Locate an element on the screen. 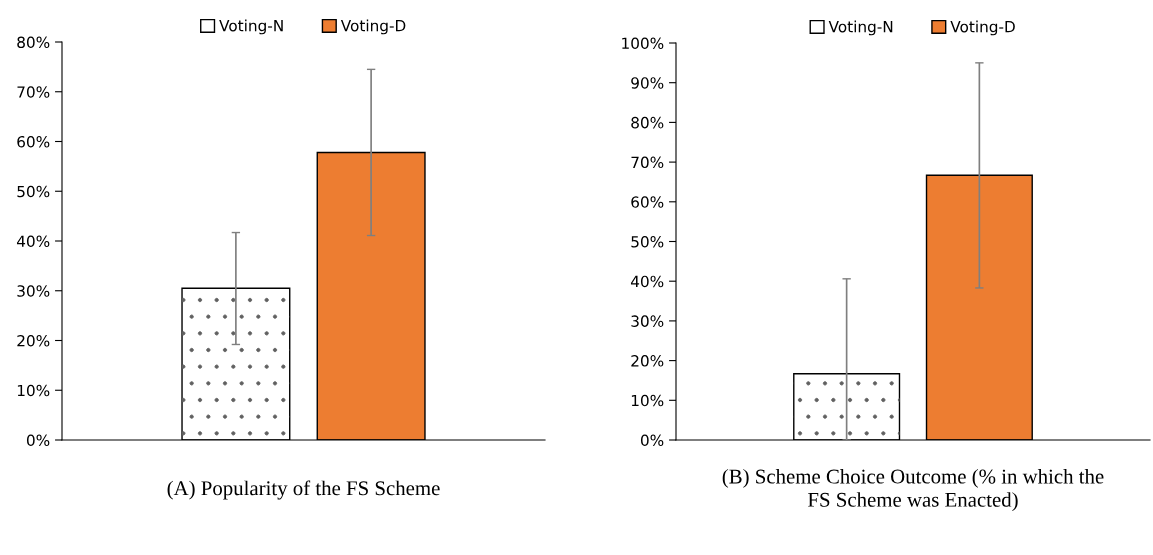 The image size is (1153, 555). y-tick-label: 90% is located at coordinates (647, 83).